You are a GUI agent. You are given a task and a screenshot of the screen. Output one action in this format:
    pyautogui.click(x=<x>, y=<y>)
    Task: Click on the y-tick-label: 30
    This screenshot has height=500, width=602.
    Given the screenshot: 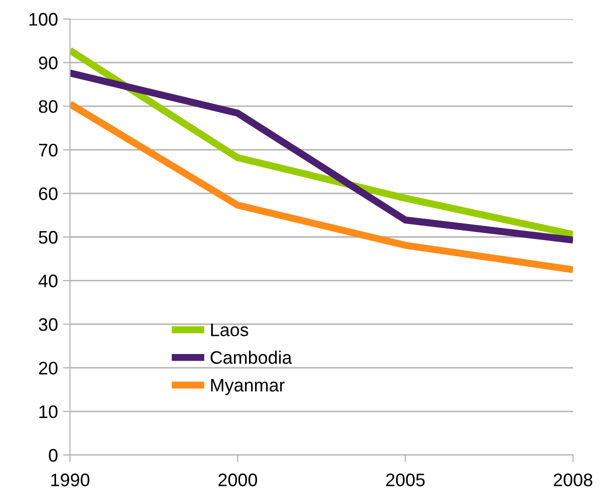 What is the action you would take?
    pyautogui.click(x=48, y=324)
    